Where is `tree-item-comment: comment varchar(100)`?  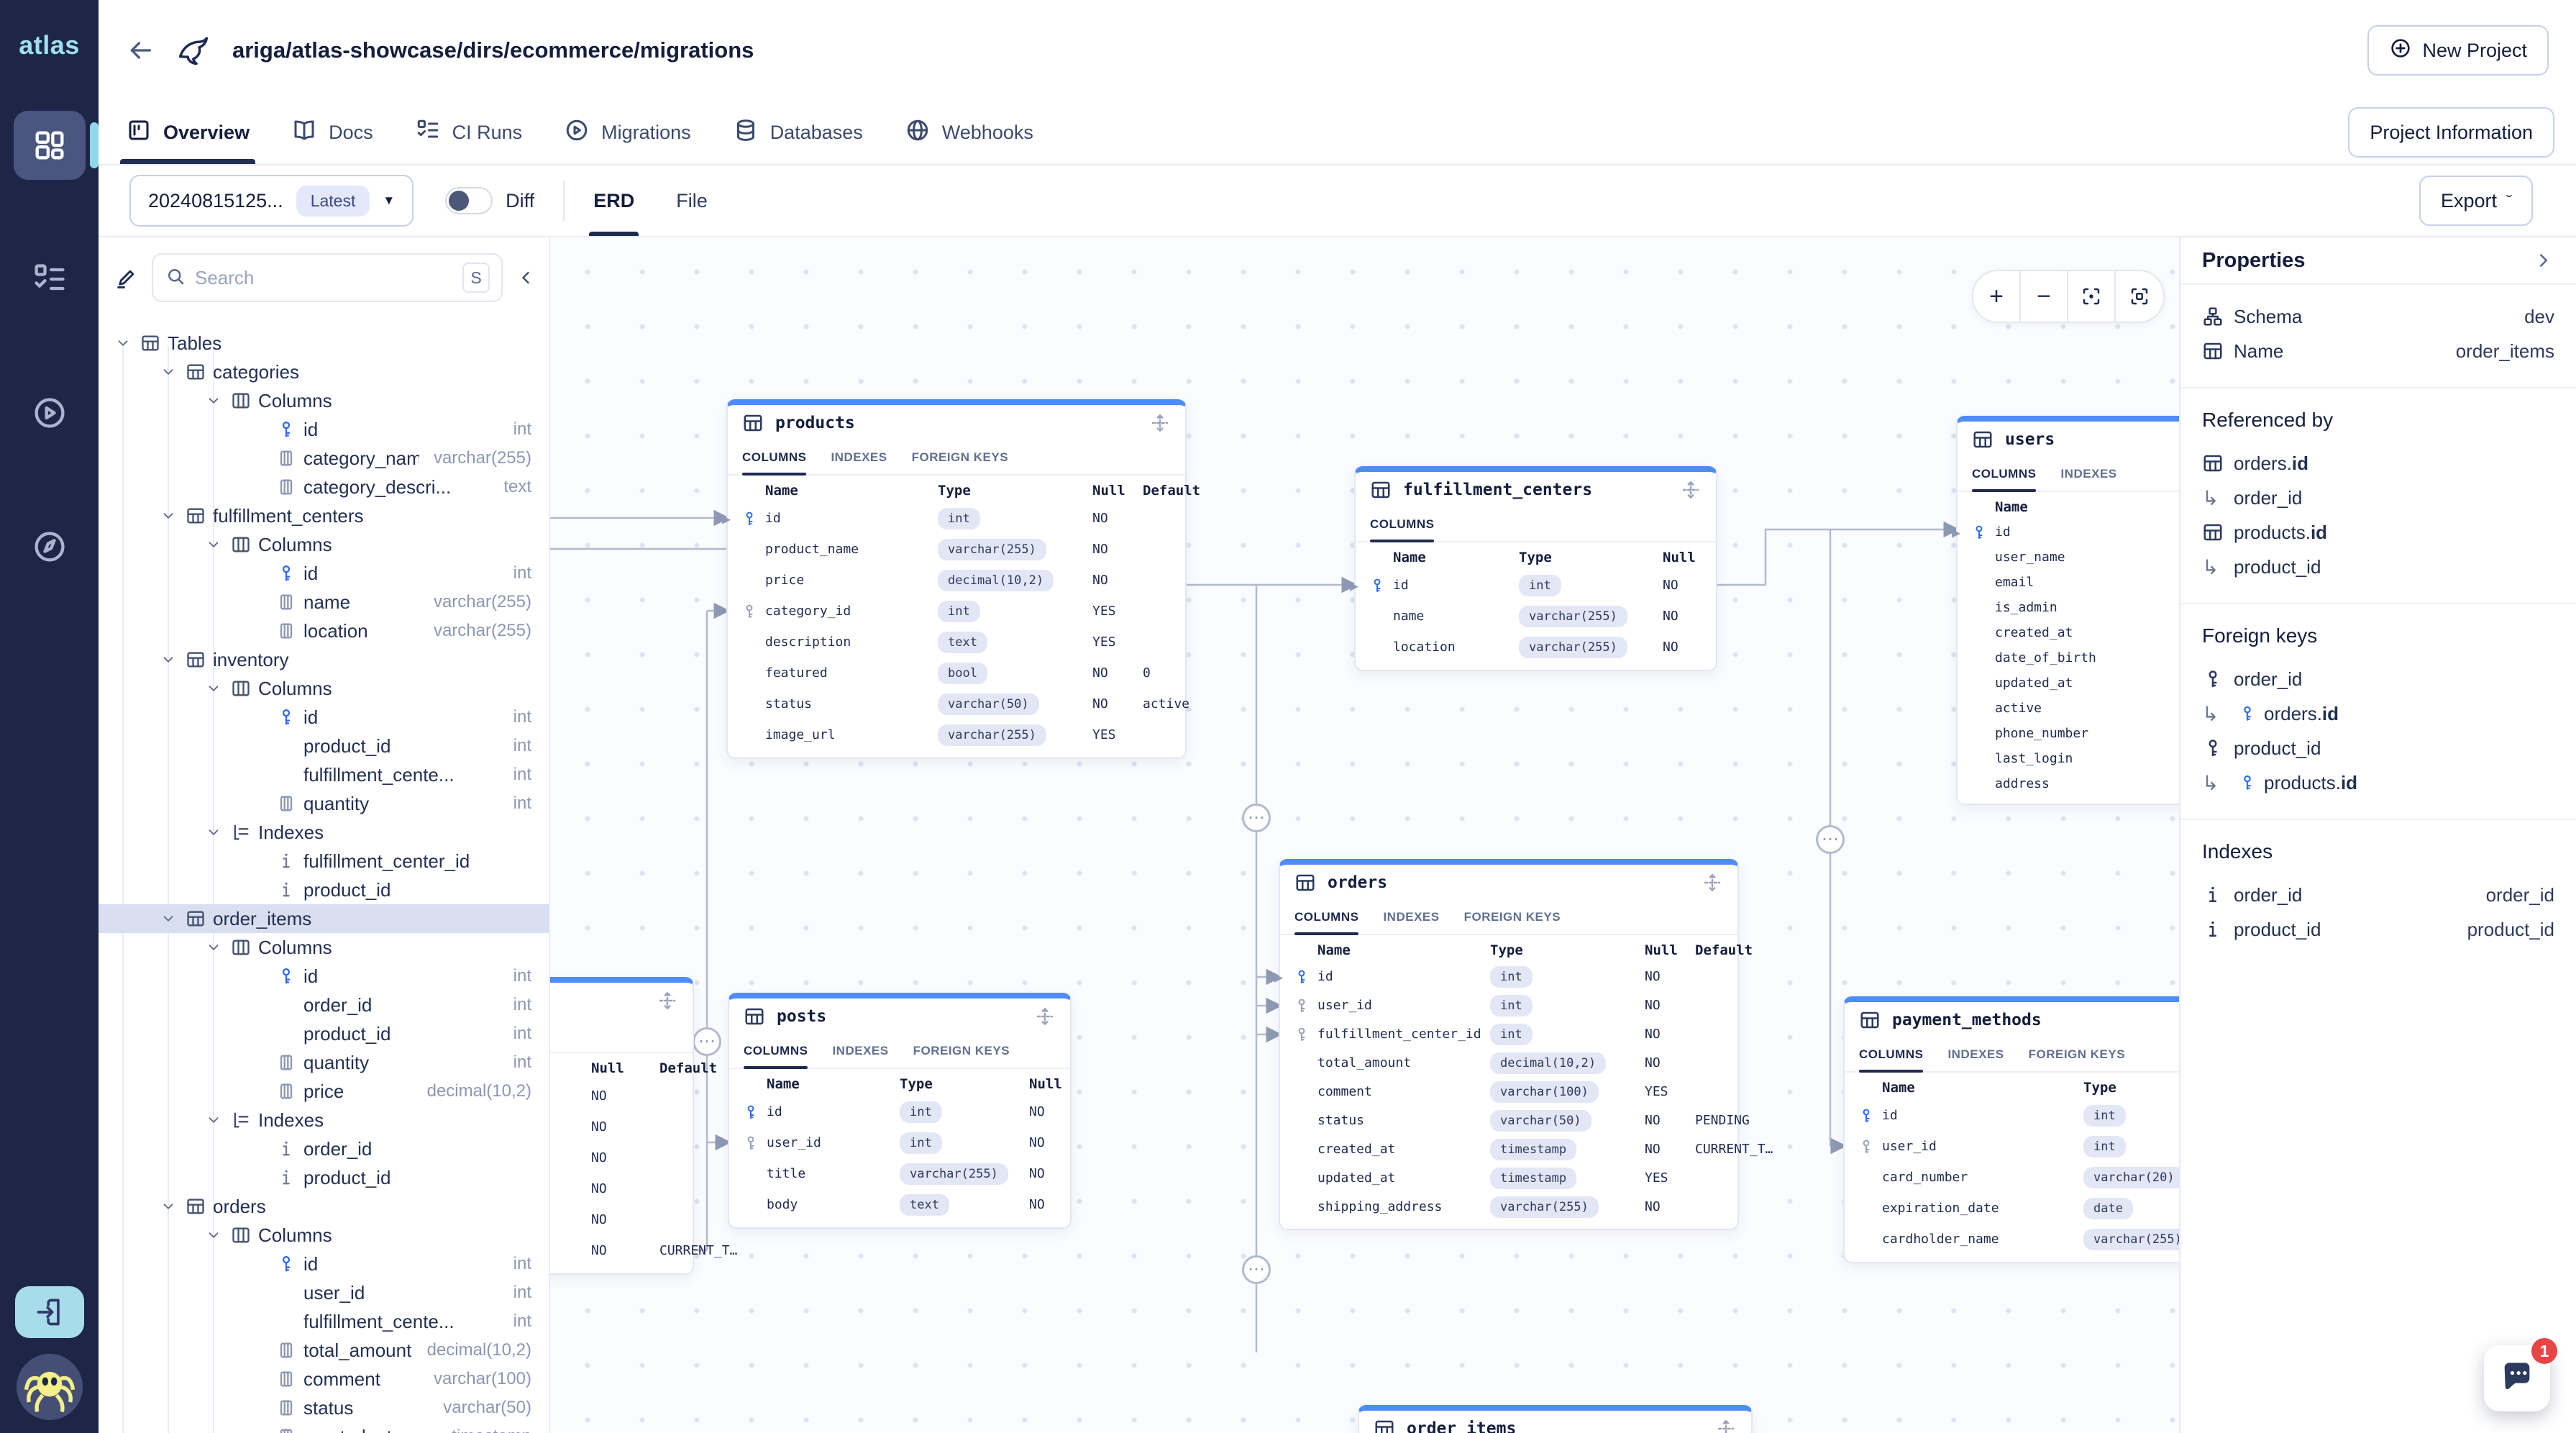
tree-item-comment: comment varchar(100) is located at coordinates (324, 1379).